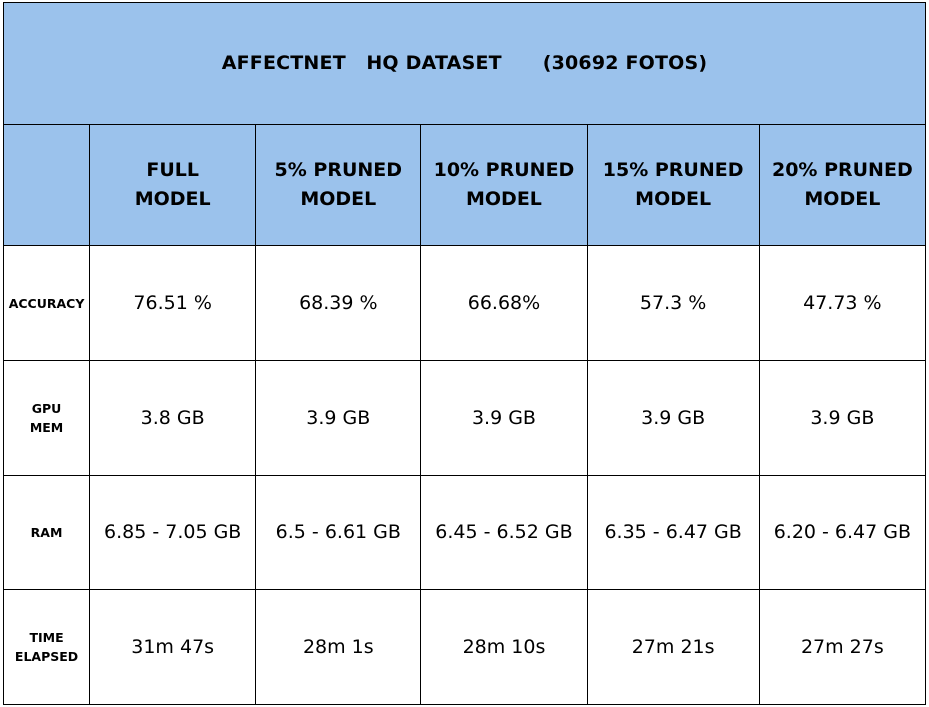 The height and width of the screenshot is (707, 929). What do you see at coordinates (504, 303) in the screenshot?
I see `table-cell: 66.68%` at bounding box center [504, 303].